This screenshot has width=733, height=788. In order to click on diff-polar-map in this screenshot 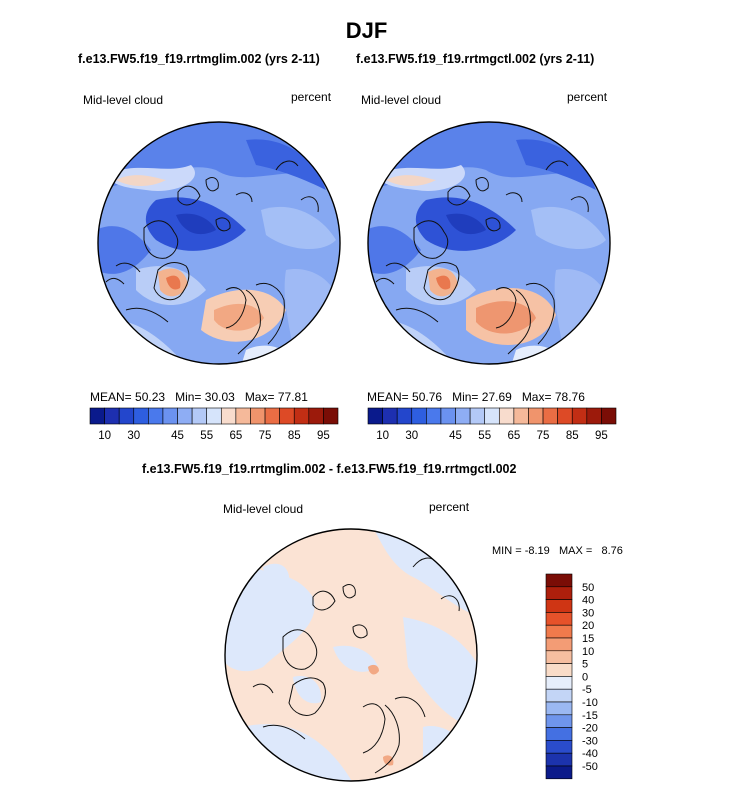, I will do `click(351, 655)`.